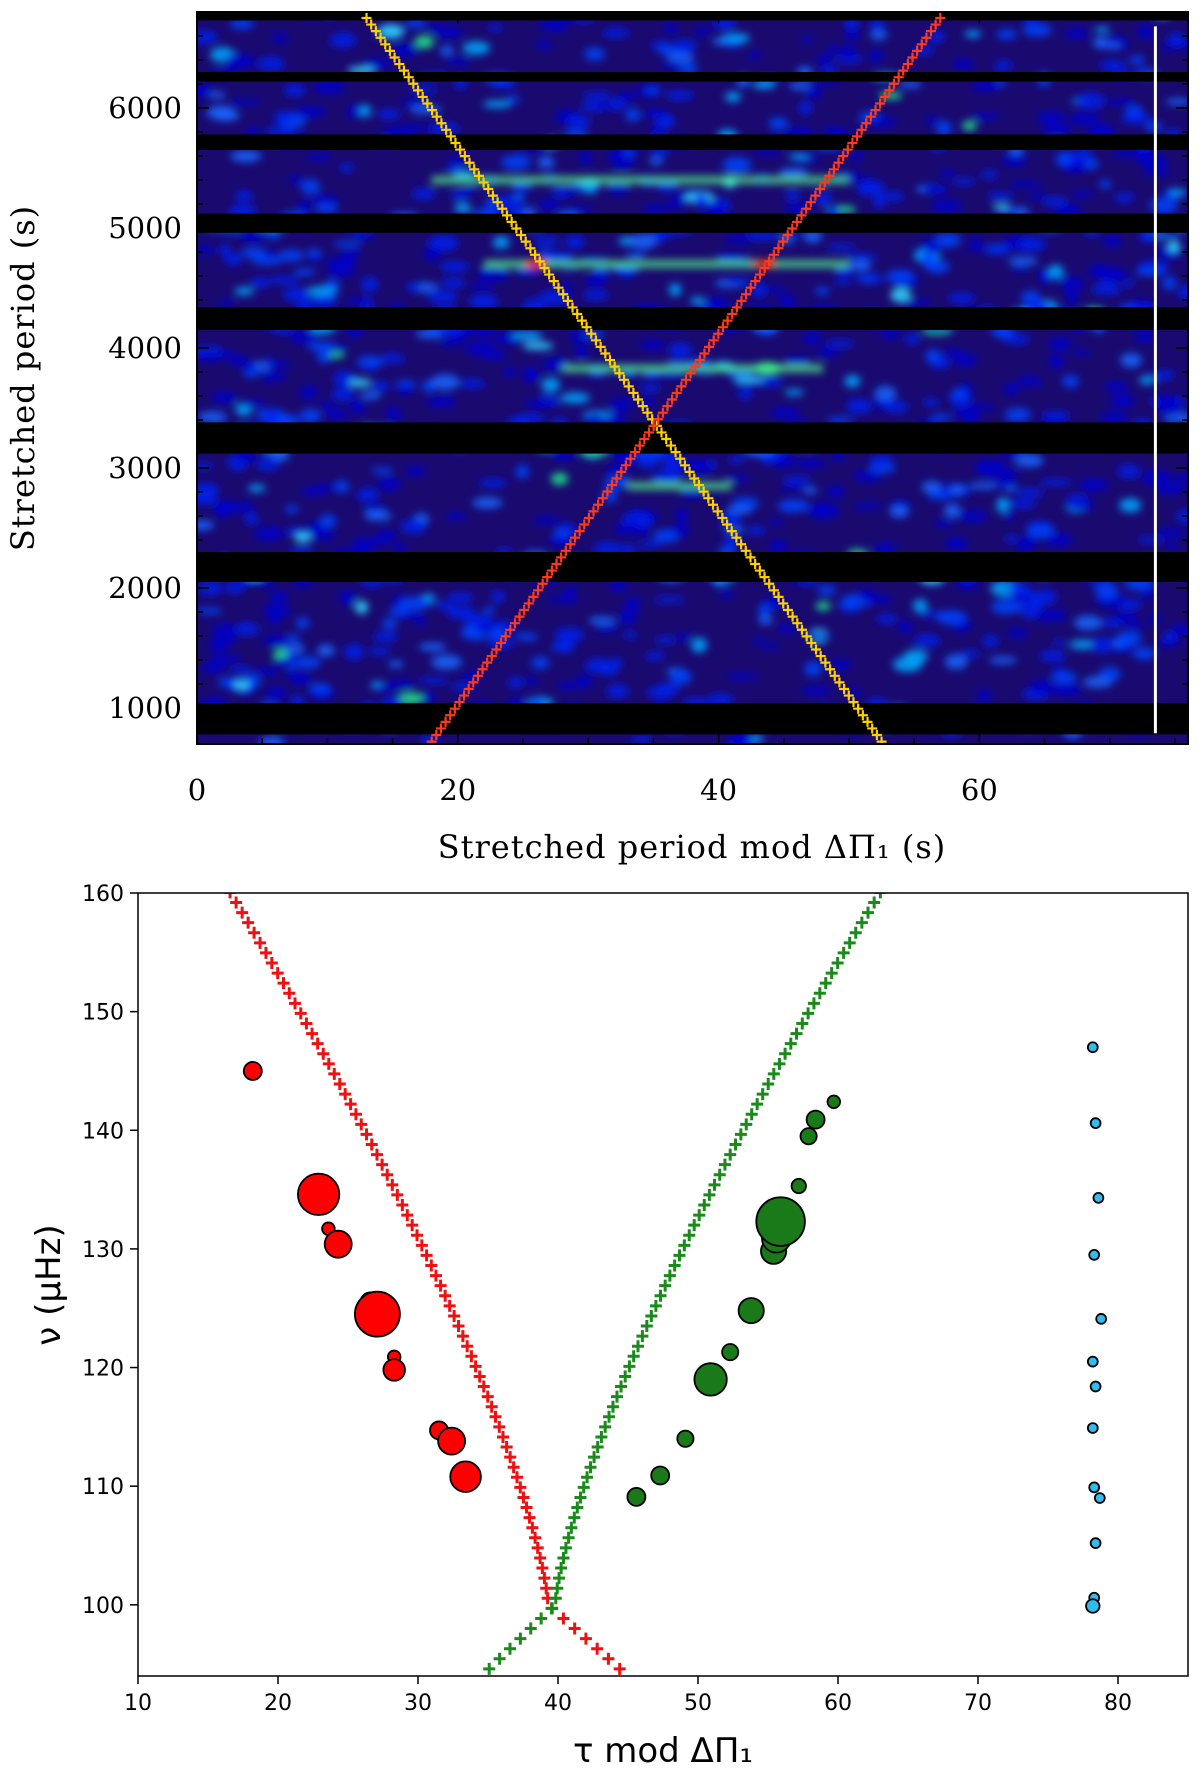 Image resolution: width=1200 pixels, height=1782 pixels. What do you see at coordinates (692, 77) in the screenshot?
I see `gap-band` at bounding box center [692, 77].